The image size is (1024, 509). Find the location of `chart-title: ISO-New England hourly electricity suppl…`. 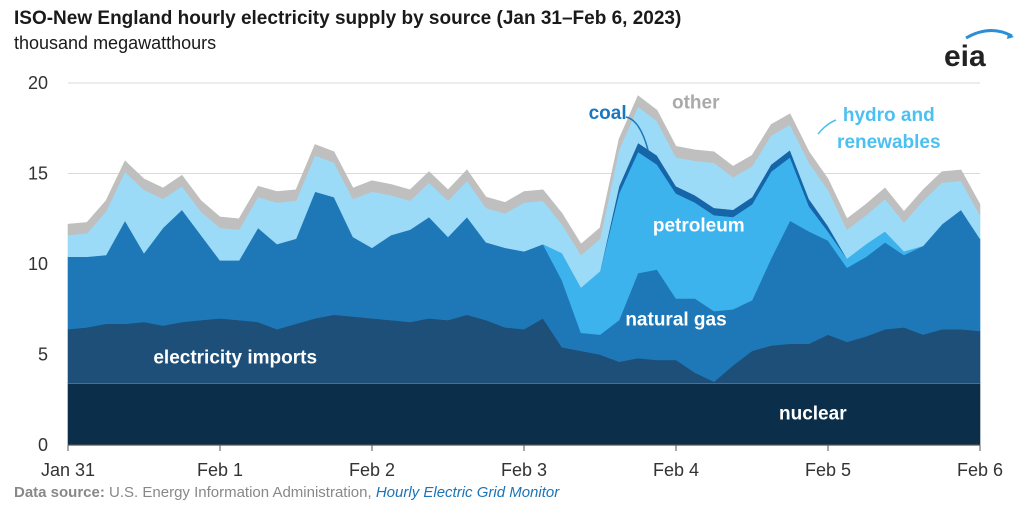

chart-title: ISO-New England hourly electricity suppl… is located at coordinates (348, 18).